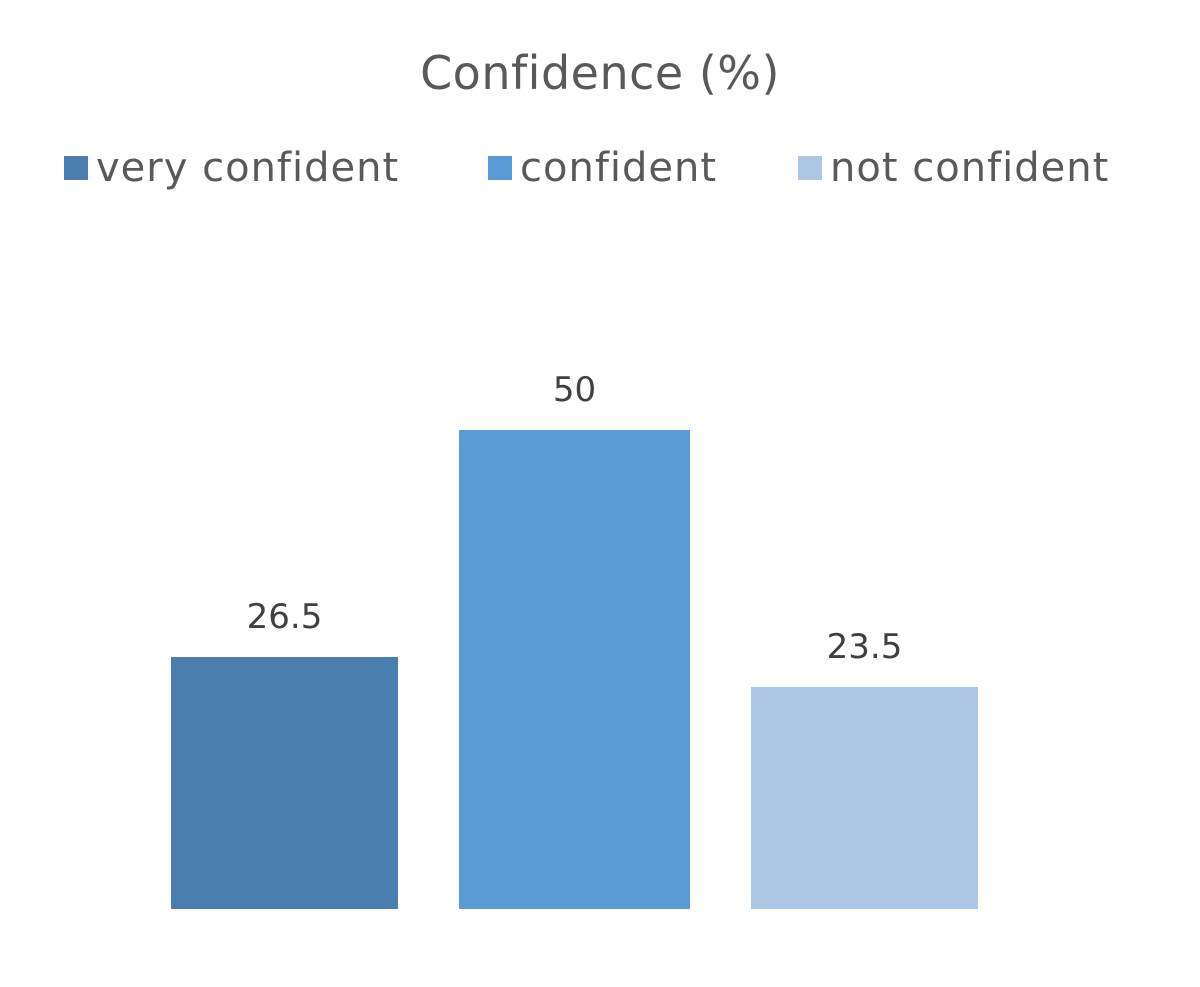 The height and width of the screenshot is (987, 1200). I want to click on legend-label: not confident, so click(970, 168).